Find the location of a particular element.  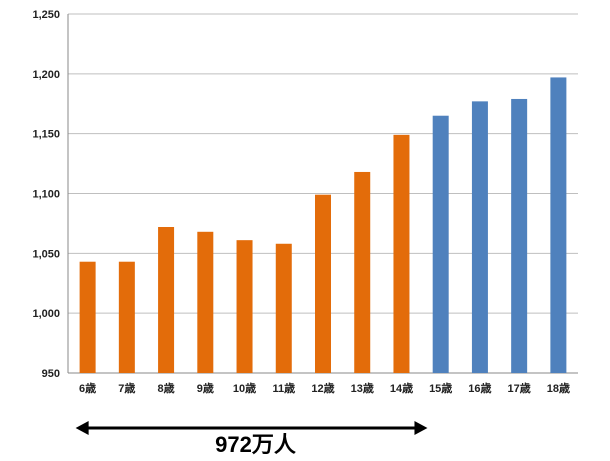

y-tick-label: 1,200 is located at coordinates (46, 75).